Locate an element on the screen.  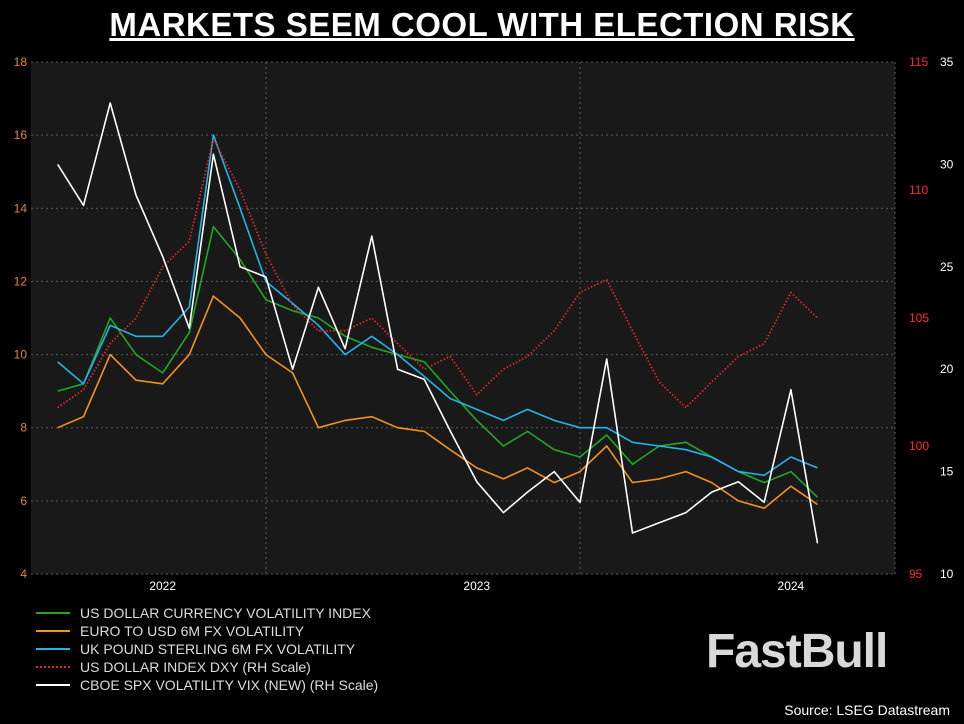
legend-item-usd-vol: US DOLLAR CURRENCY VOLATILITY INDEX is located at coordinates (207, 613).